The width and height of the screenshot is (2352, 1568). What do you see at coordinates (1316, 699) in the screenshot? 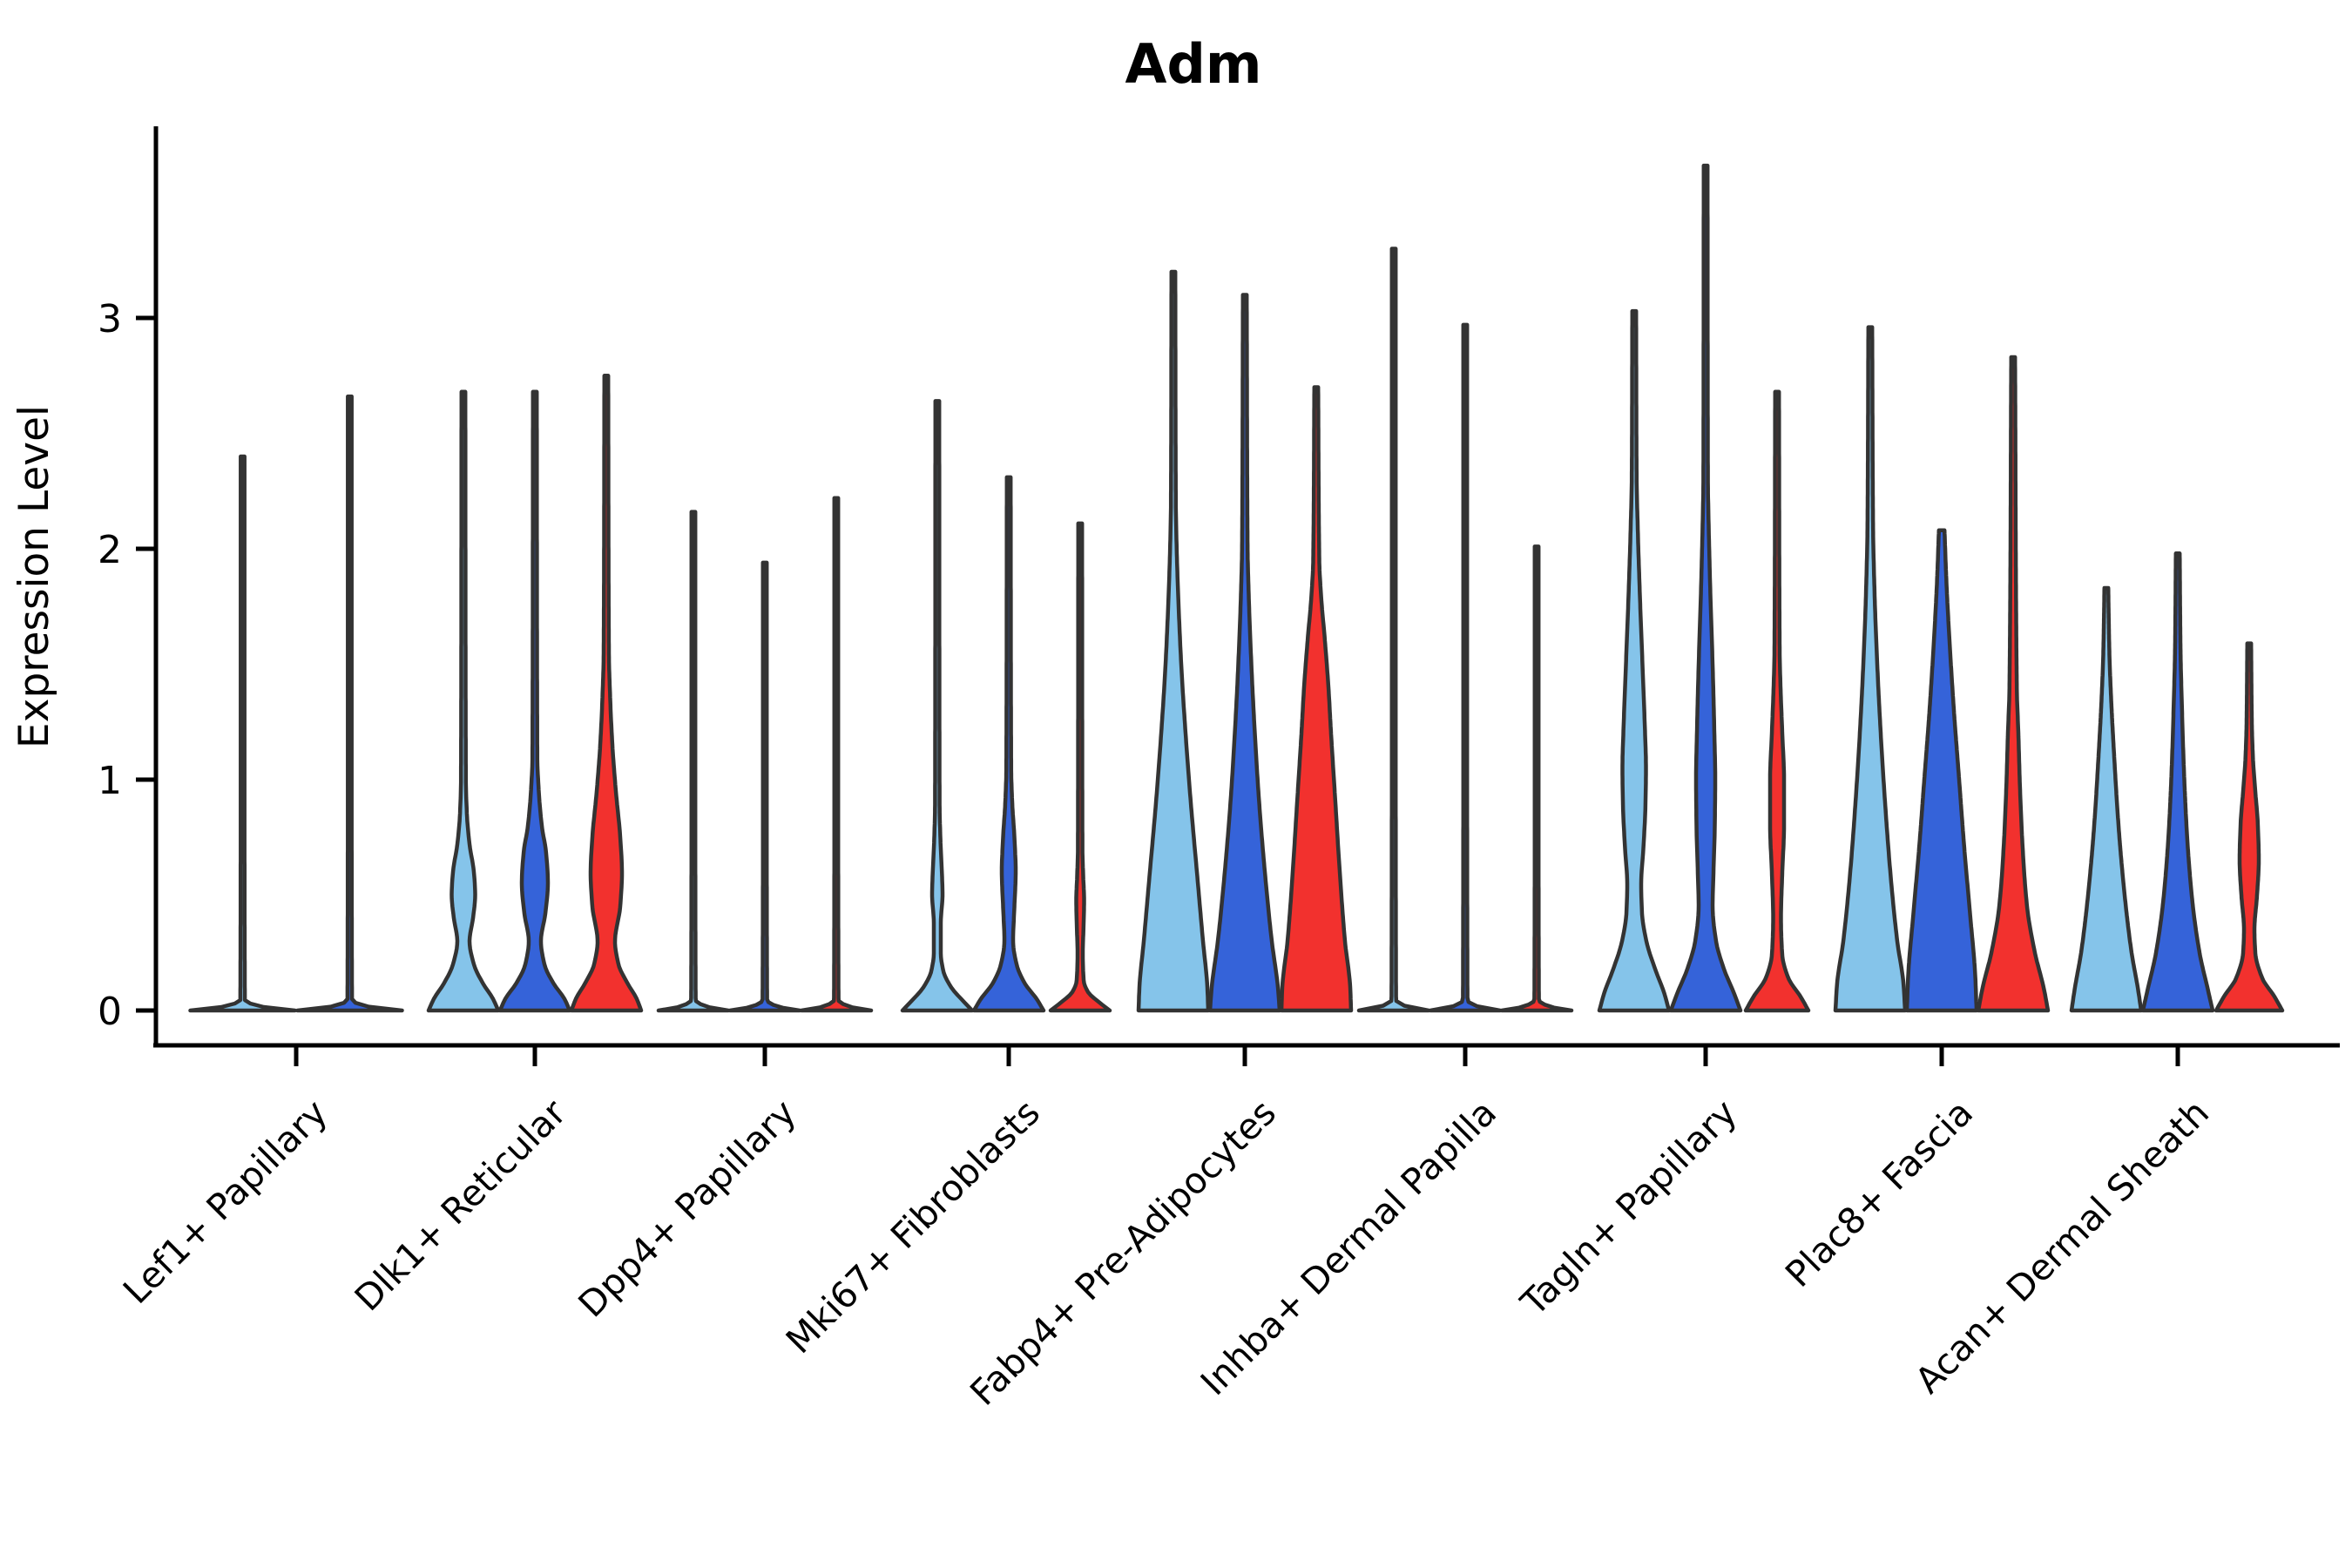
I see `violin-fabp4+-hue2` at bounding box center [1316, 699].